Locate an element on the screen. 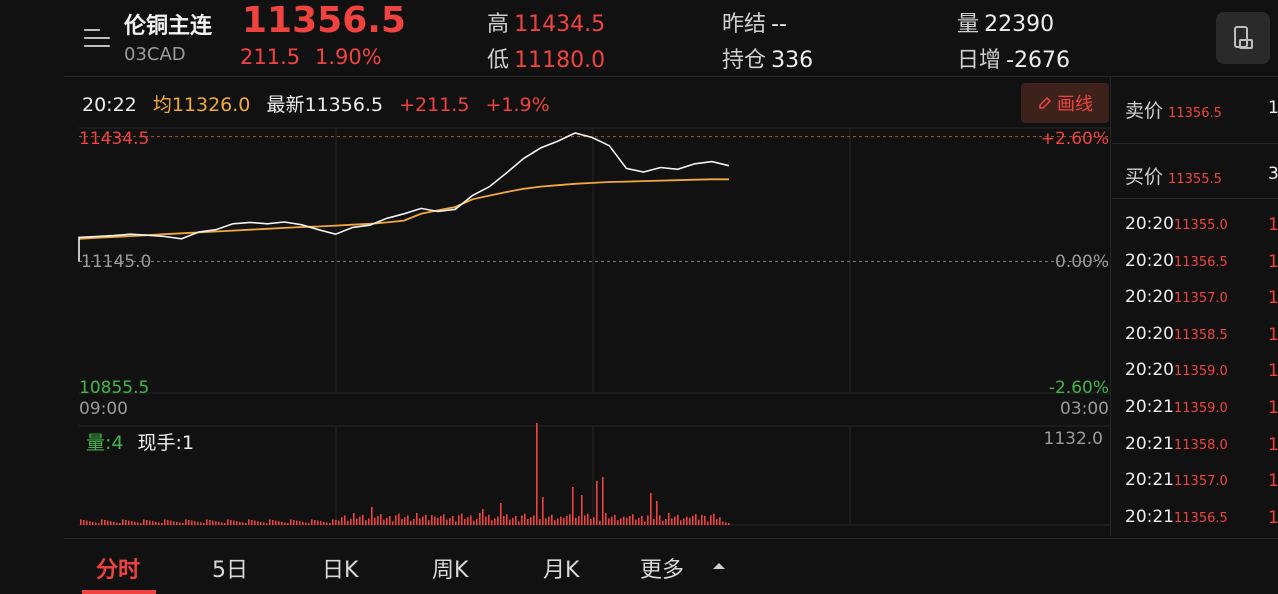 This screenshot has width=1278, height=594. trade-row: 20:2111358.0 is located at coordinates (1176, 444).